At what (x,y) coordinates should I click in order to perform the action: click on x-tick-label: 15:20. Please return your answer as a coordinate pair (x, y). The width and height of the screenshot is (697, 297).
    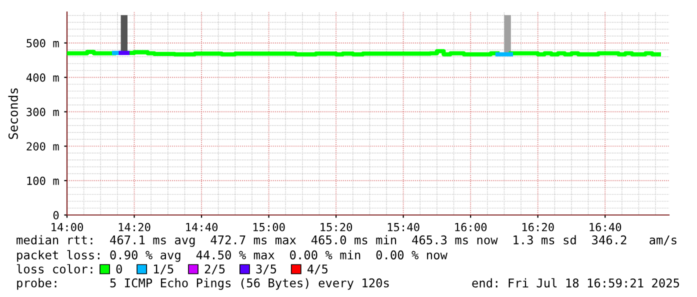
    Looking at the image, I should click on (336, 227).